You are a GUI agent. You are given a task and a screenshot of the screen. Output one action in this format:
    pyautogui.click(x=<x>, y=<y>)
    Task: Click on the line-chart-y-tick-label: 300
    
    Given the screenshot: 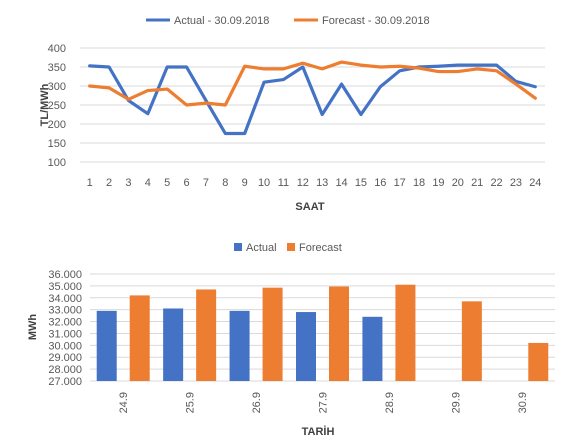 What is the action you would take?
    pyautogui.click(x=57, y=87)
    